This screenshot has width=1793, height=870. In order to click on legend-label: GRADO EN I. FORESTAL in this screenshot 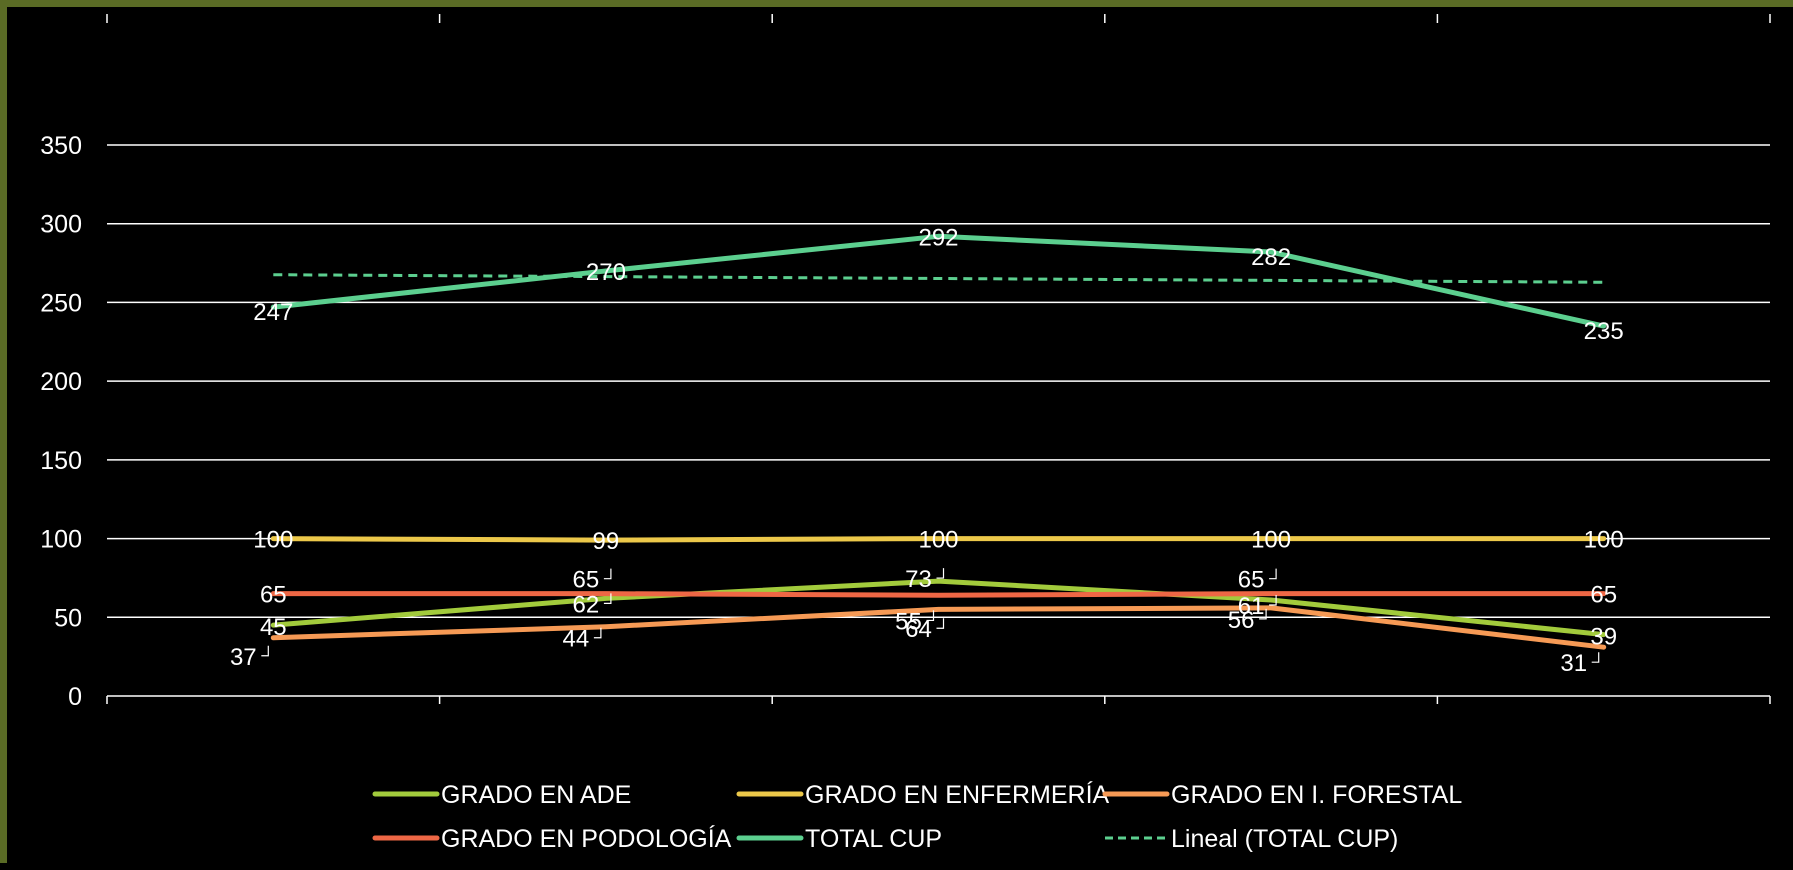, I will do `click(1316, 795)`.